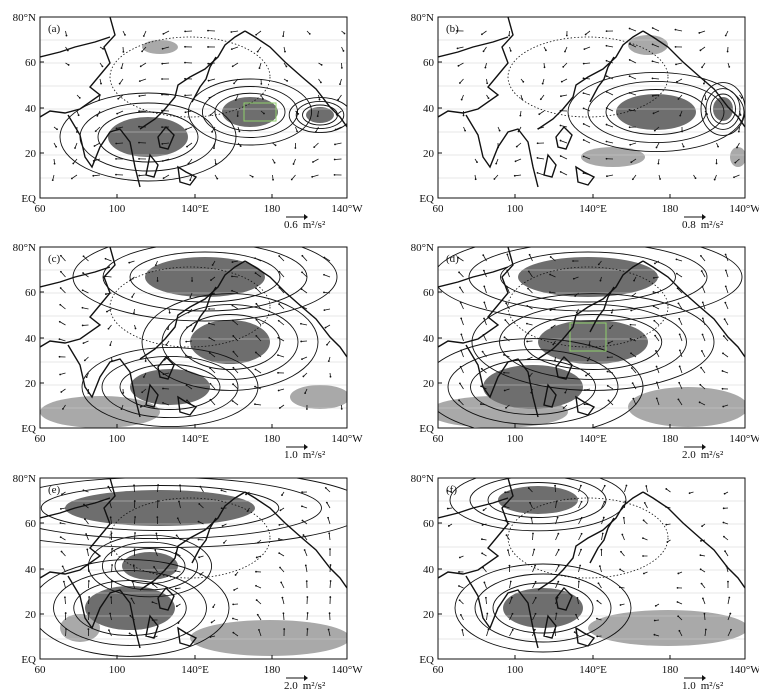  What do you see at coordinates (452, 259) in the screenshot?
I see `panel-label: (d)` at bounding box center [452, 259].